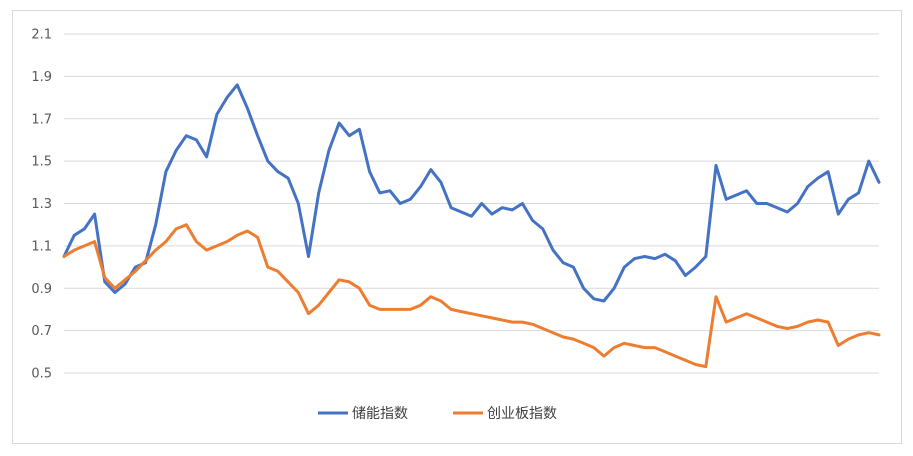 The width and height of the screenshot is (913, 456). Describe the element at coordinates (41, 246) in the screenshot. I see `y-tick-label: 1.1` at that location.